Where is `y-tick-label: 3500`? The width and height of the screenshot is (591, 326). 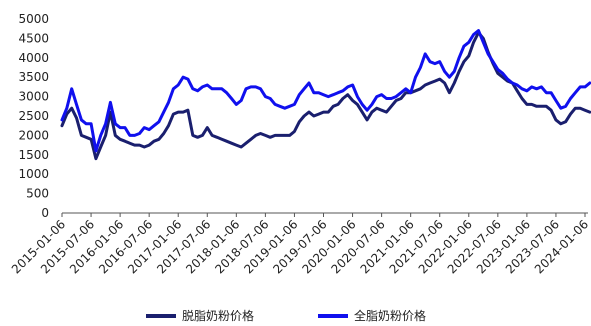 y-tick-label: 3500 is located at coordinates (33, 77).